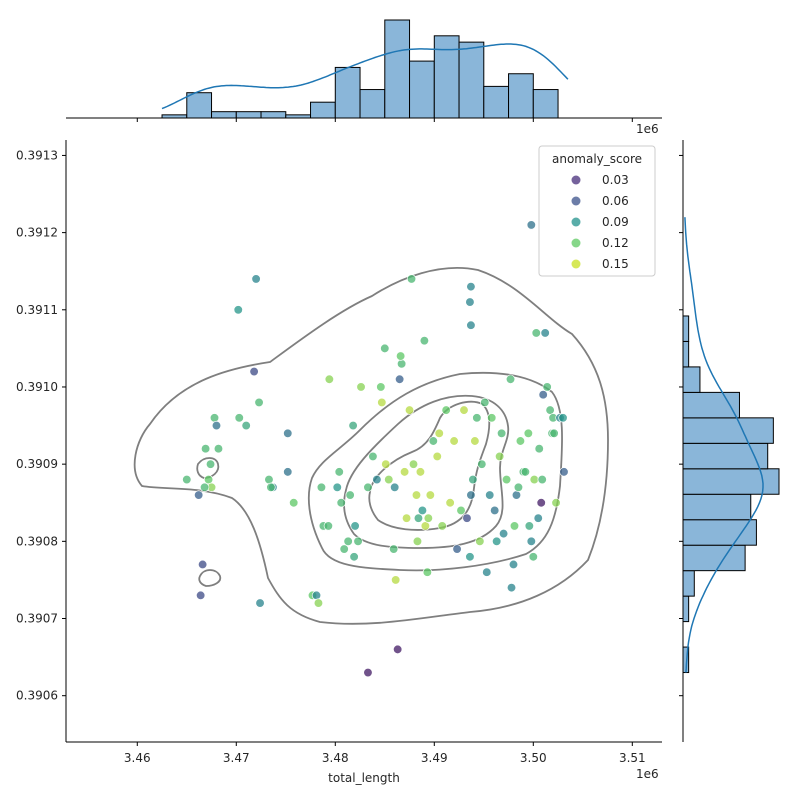 This screenshot has width=800, height=800. Describe the element at coordinates (37, 233) in the screenshot. I see `y-tick-label: 0.3912` at that location.